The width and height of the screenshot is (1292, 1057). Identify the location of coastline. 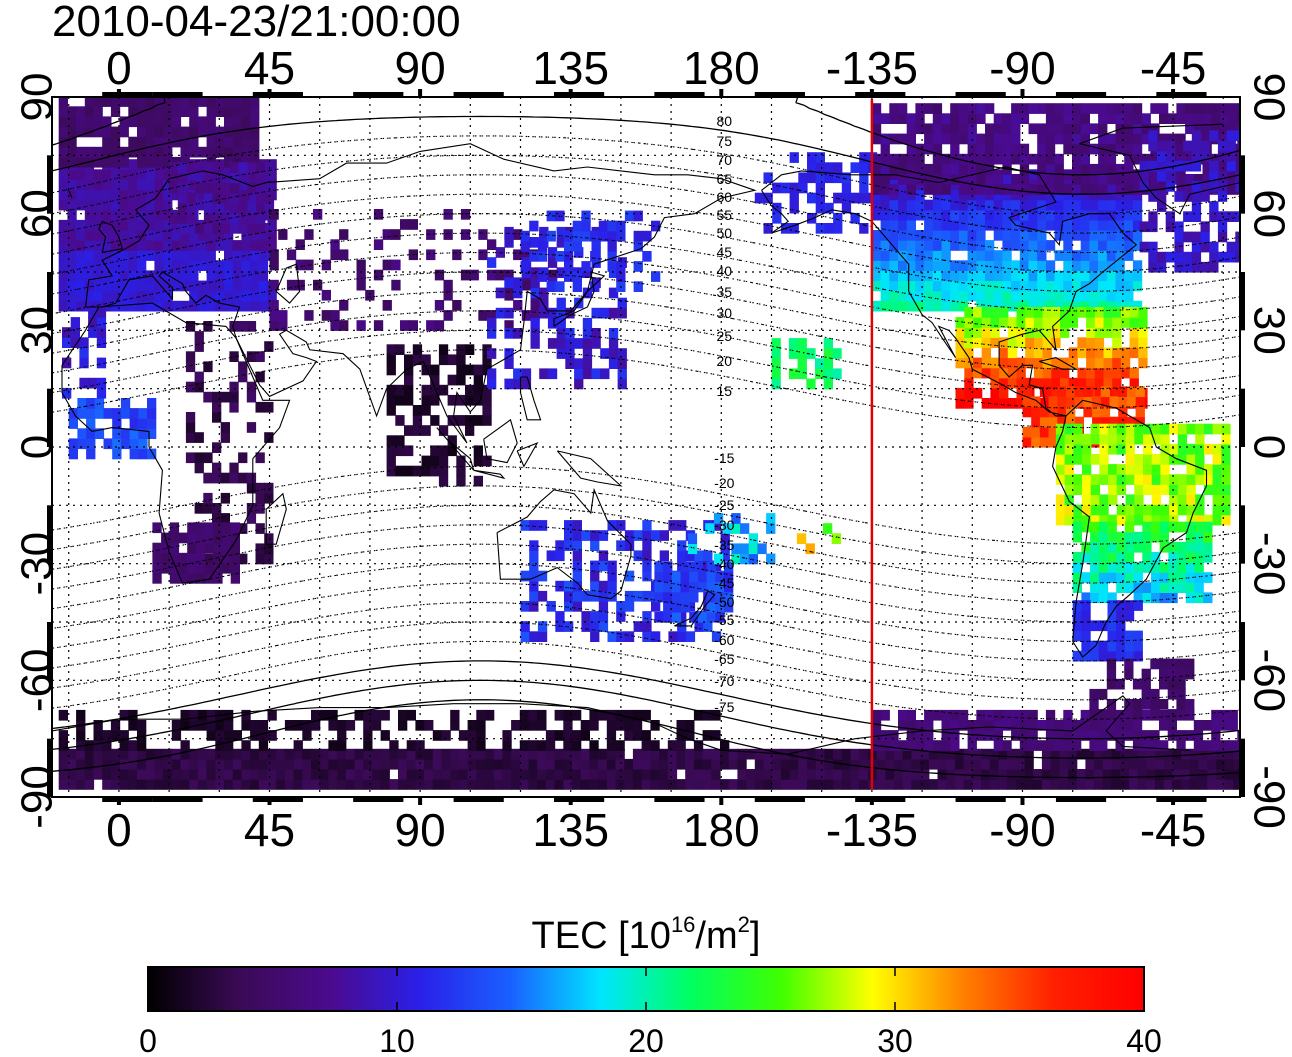
(589, 468).